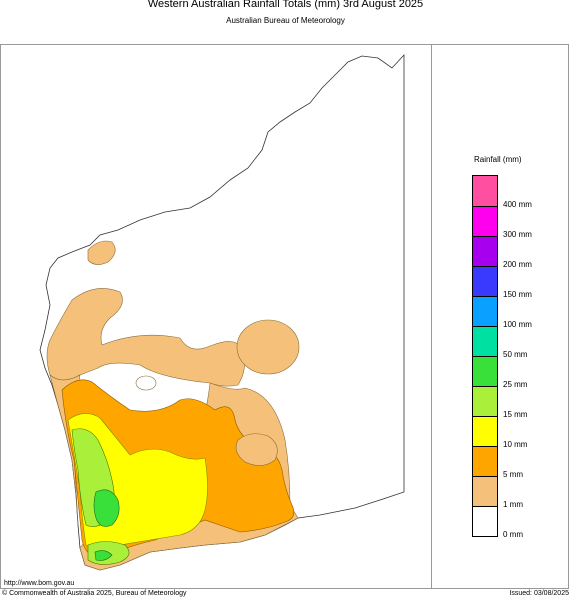  Describe the element at coordinates (513, 474) in the screenshot. I see `legend-tick-label: 5 mm` at that location.